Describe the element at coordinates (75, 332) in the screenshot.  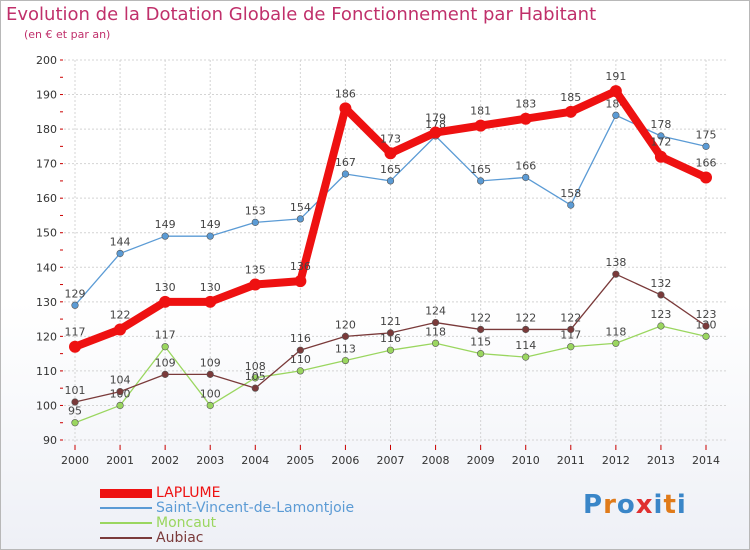
I see `data-label-laplume: 117` at that location.